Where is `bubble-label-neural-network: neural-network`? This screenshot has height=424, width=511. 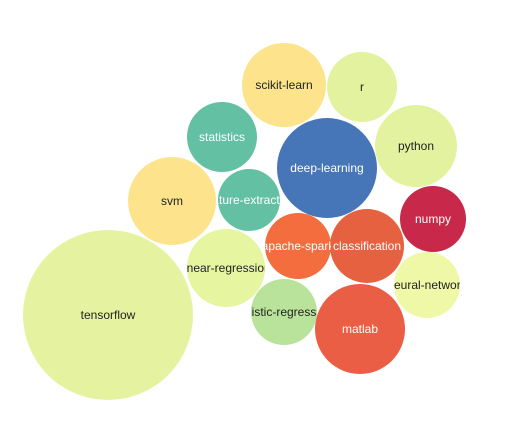
bubble-label-neural-network: neural-network is located at coordinates (427, 285).